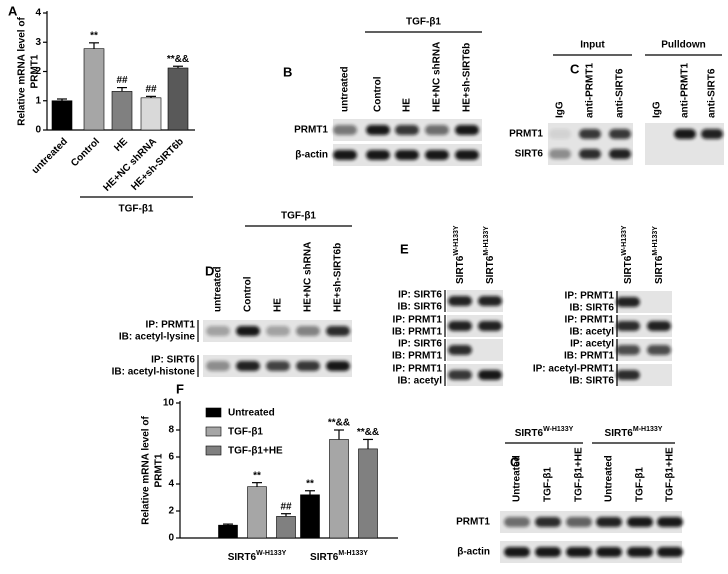 Image resolution: width=728 pixels, height=574 pixels. I want to click on significance-label: ##, so click(122, 80).